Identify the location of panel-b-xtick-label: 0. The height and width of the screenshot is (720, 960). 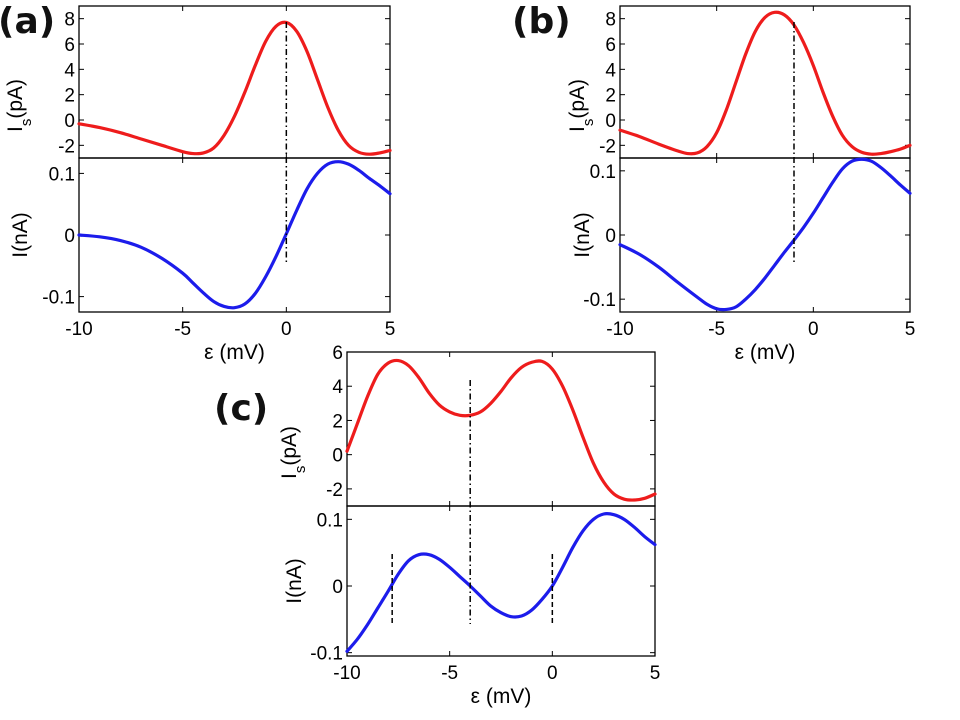
(813, 329).